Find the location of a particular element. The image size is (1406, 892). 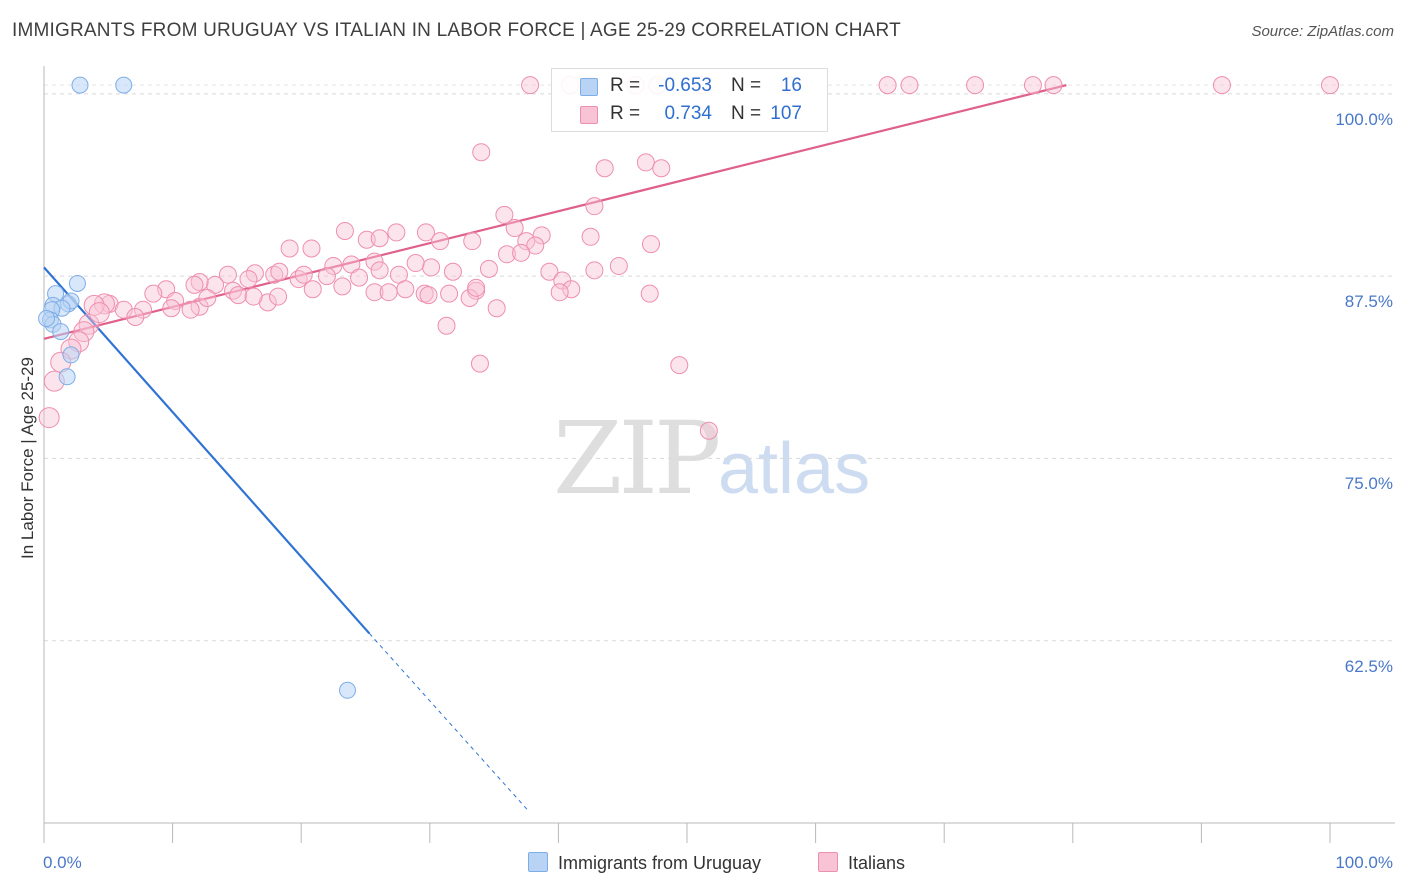

legend-r-value: 0.734 is located at coordinates (688, 113).